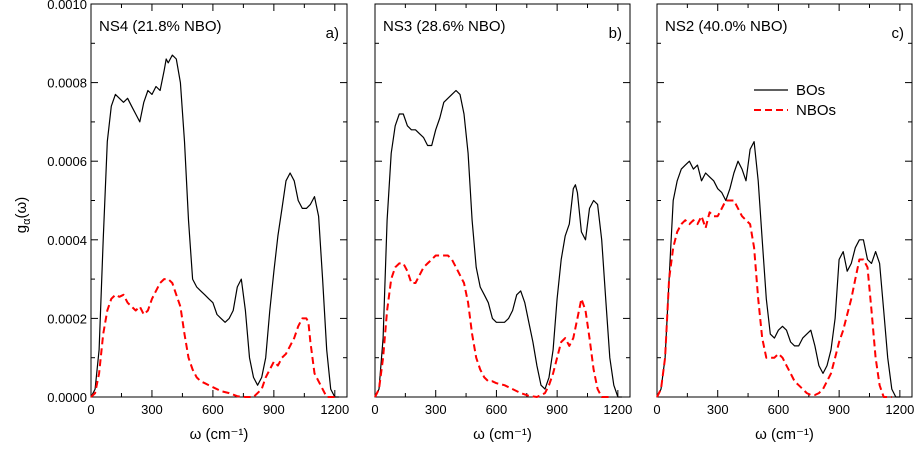  Describe the element at coordinates (67, 397) in the screenshot. I see `y-tick-label: 0.0000` at that location.